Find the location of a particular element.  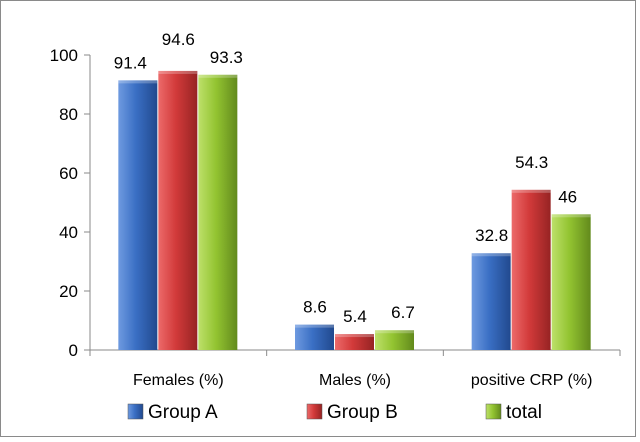

legend-label: Group A is located at coordinates (183, 412).